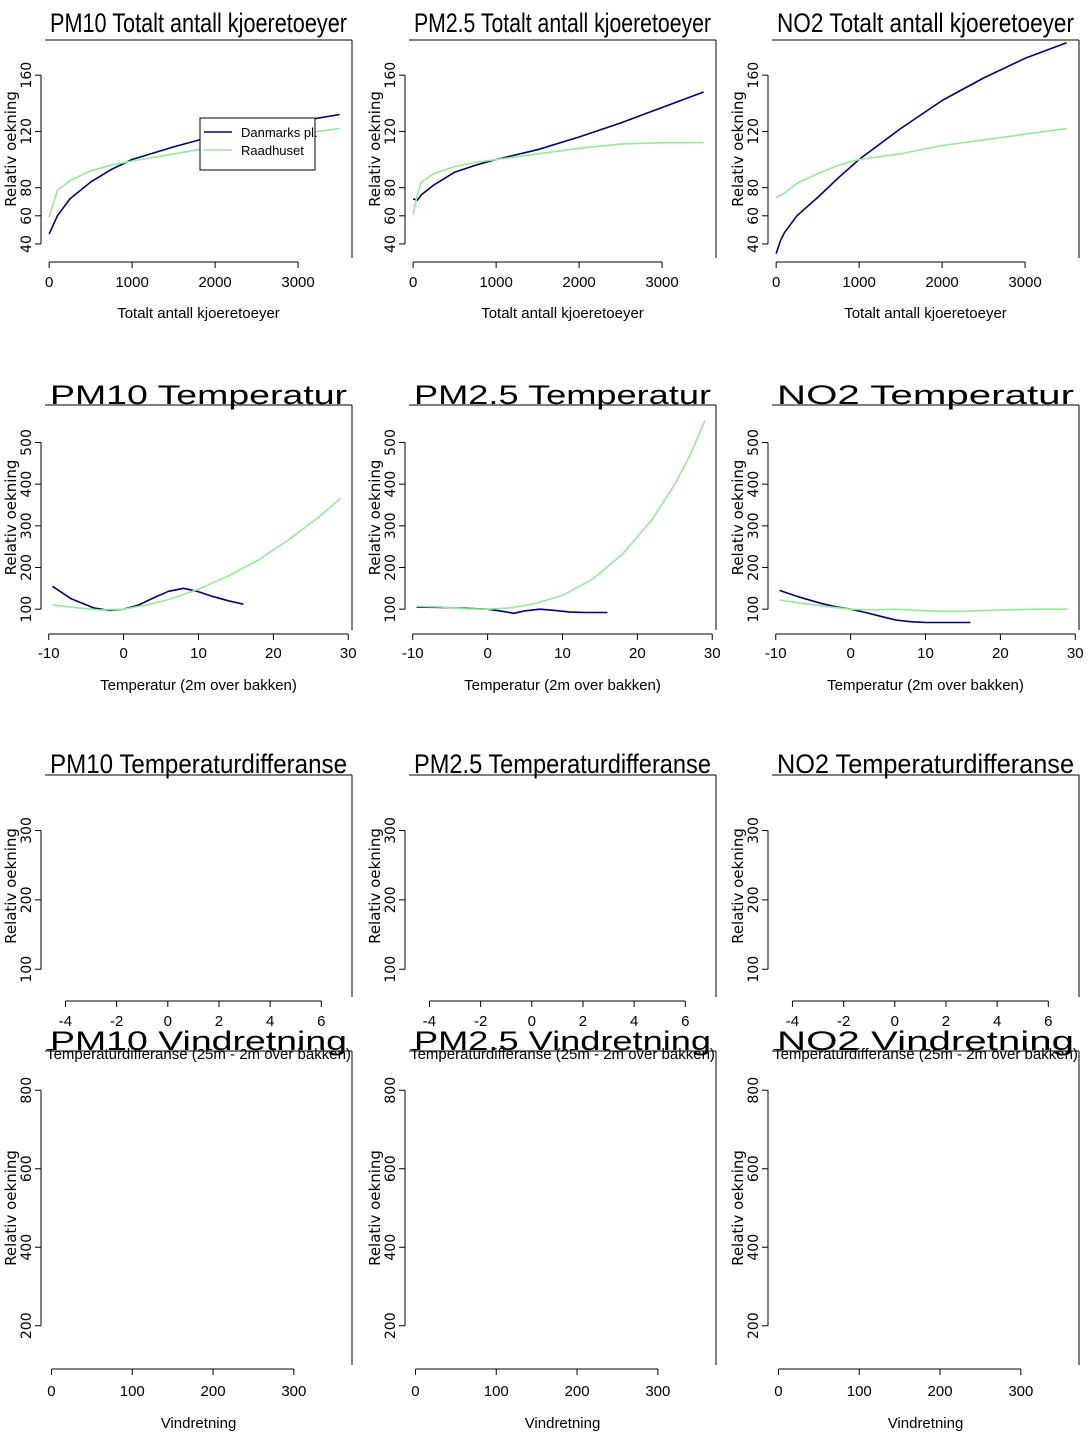 The height and width of the screenshot is (1438, 1088). Describe the element at coordinates (562, 1041) in the screenshot. I see `chart-title: PM2.5 Vindretning` at that location.